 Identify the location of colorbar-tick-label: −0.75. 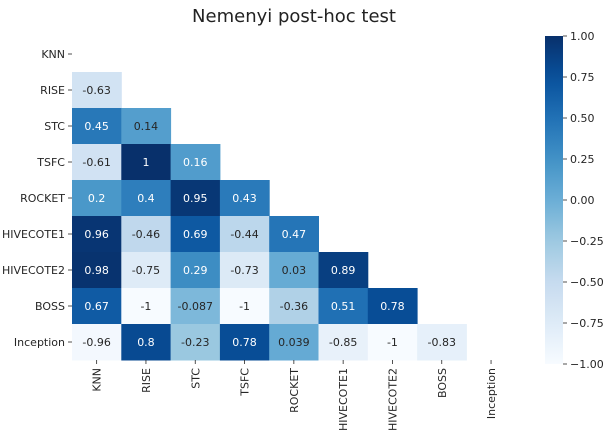
(587, 323).